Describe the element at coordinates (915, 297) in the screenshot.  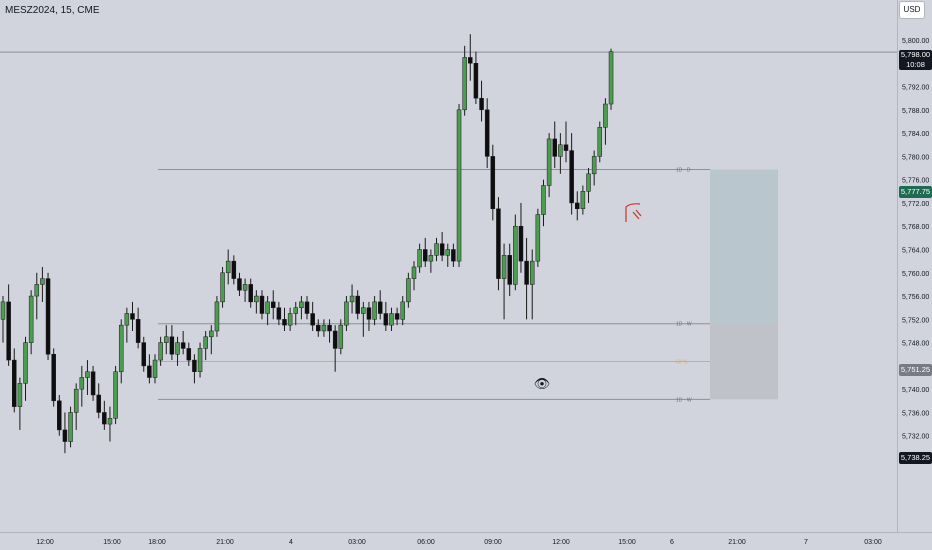
I see `price-tick-label: 5,756.00` at that location.